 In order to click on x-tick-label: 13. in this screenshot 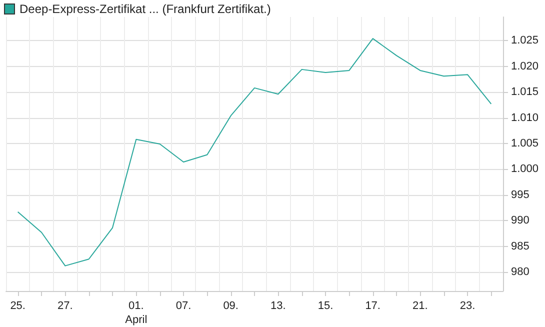, I will do `click(278, 306)`.